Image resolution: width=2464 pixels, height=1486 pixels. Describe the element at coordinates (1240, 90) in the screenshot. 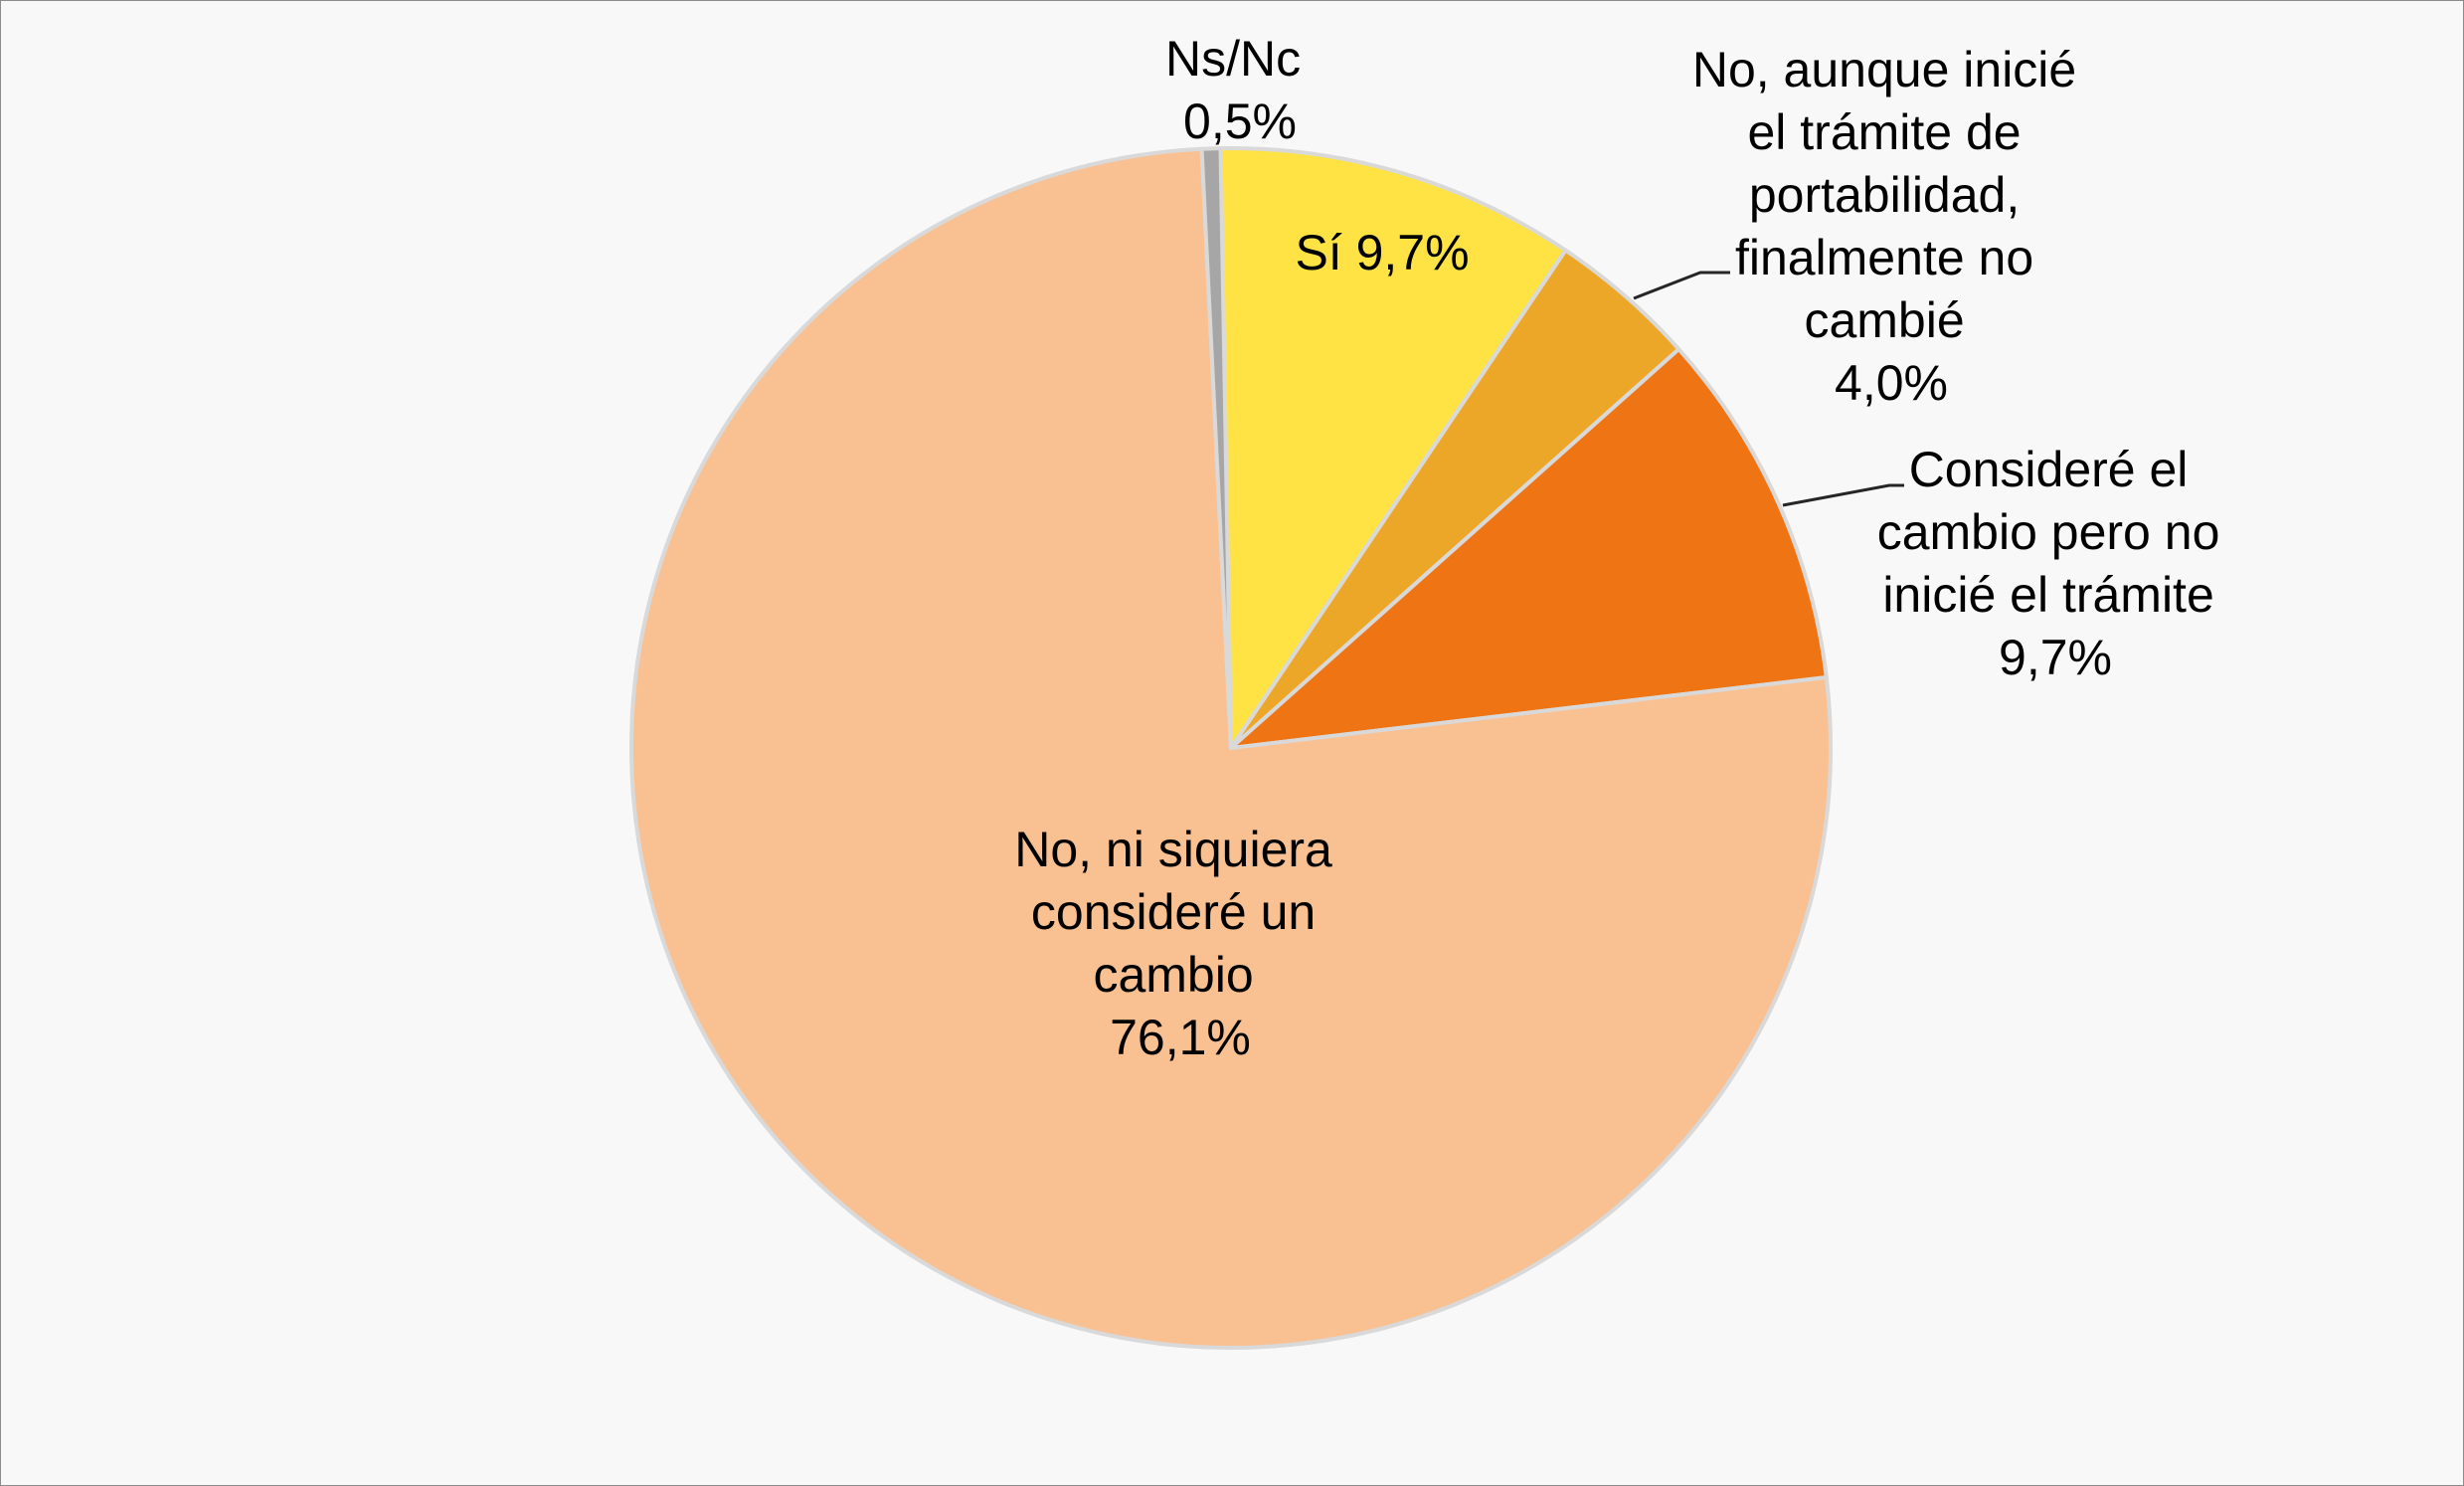

I see `label-ns-nc: Ns/Nc 0,5%` at that location.